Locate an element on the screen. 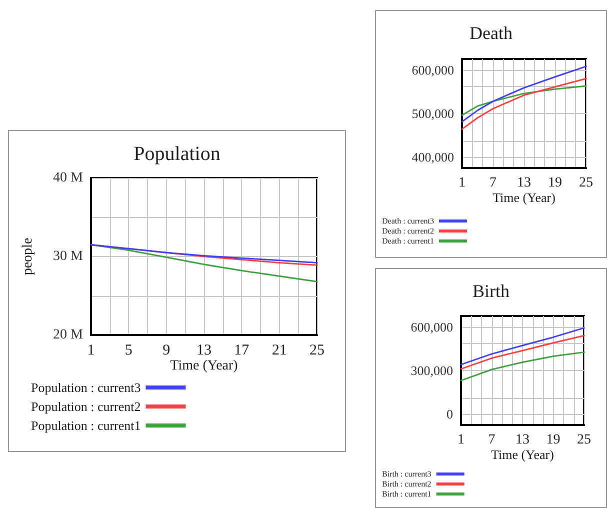 This screenshot has width=609, height=508. x-tick-label: 5 is located at coordinates (128, 350).